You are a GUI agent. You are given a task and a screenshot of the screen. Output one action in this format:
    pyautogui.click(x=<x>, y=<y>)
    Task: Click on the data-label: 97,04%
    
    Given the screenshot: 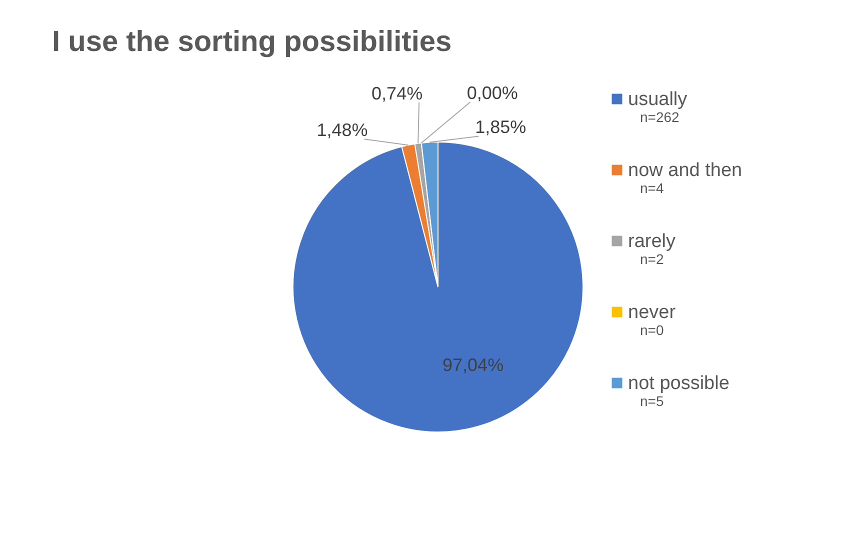 What is the action you would take?
    pyautogui.click(x=473, y=365)
    